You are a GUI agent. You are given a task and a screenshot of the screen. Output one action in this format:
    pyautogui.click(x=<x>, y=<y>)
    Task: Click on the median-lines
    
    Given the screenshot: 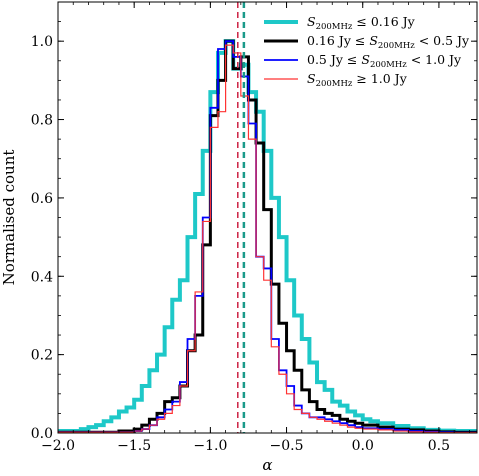 What is the action you would take?
    pyautogui.click(x=241, y=217)
    